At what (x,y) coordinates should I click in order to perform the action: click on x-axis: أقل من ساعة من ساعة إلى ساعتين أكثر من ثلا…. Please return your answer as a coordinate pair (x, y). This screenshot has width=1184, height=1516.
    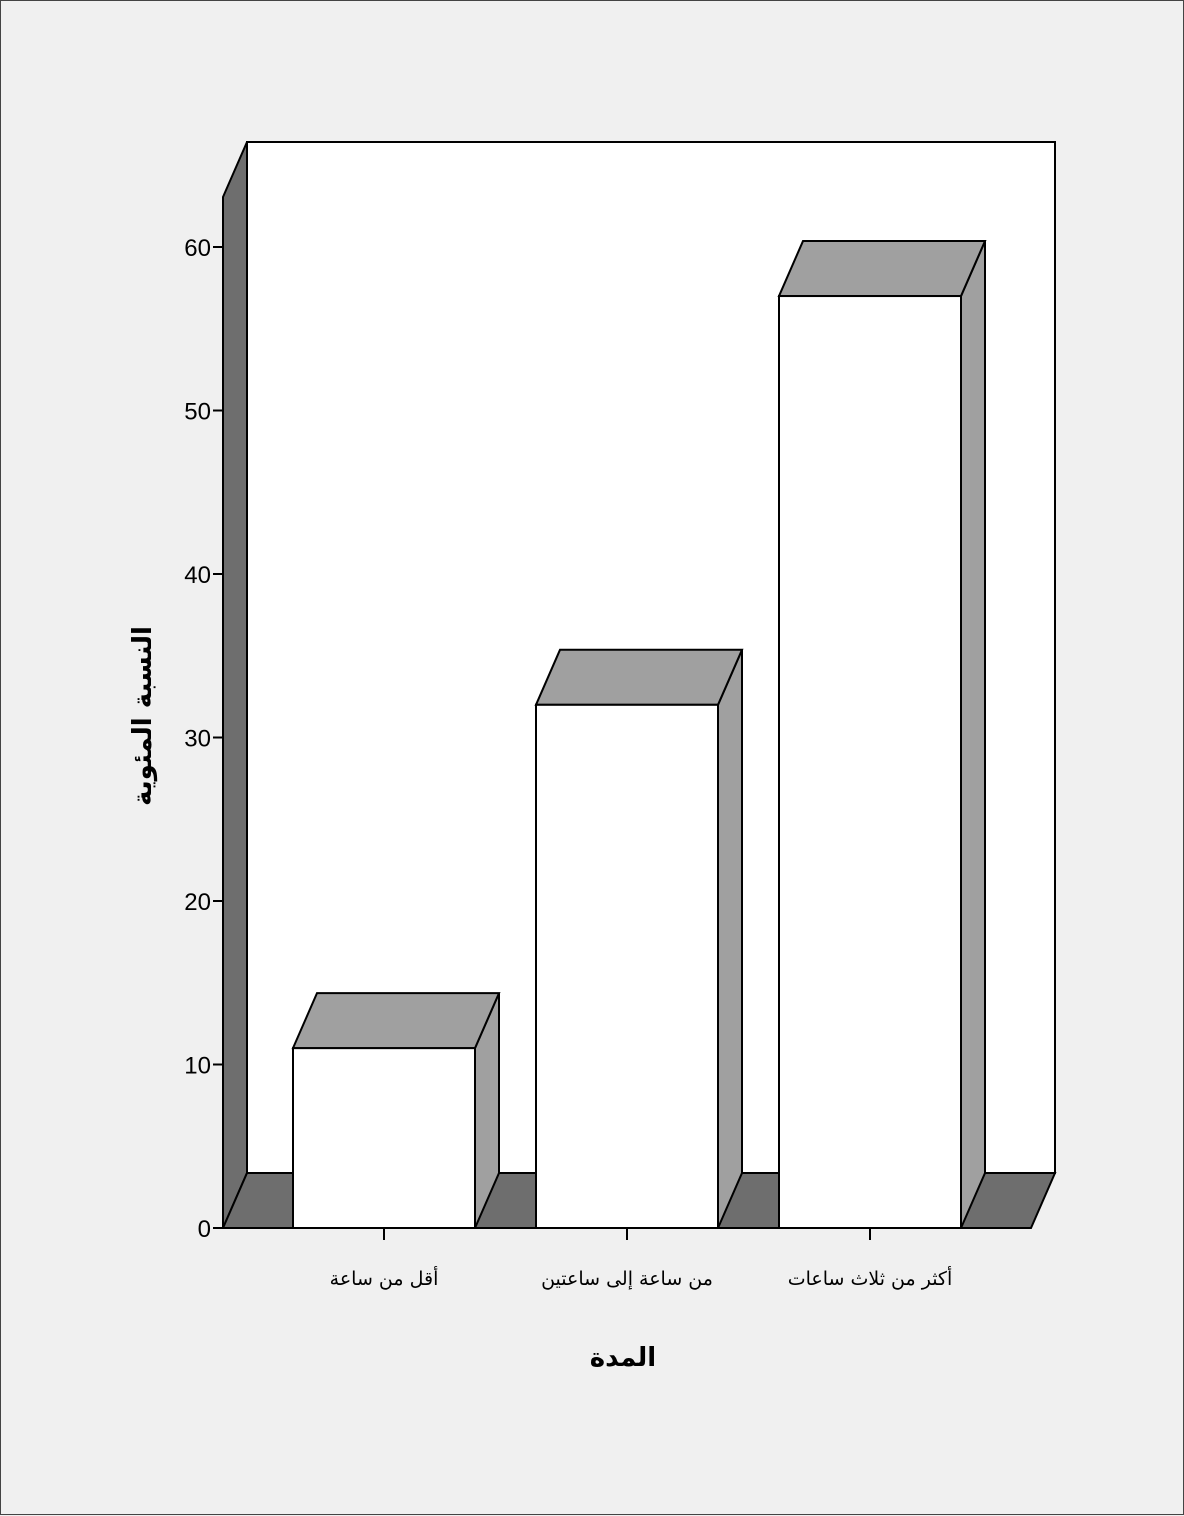
    Looking at the image, I should click on (627, 1259).